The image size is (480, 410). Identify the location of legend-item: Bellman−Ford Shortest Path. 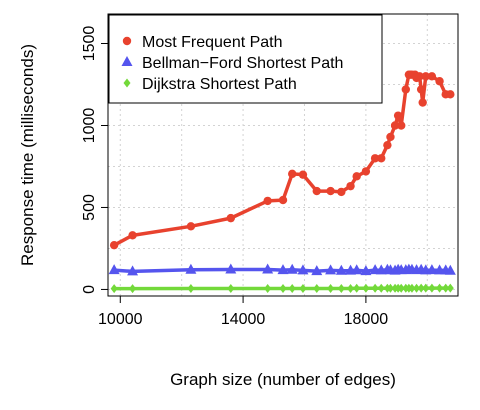
(232, 63).